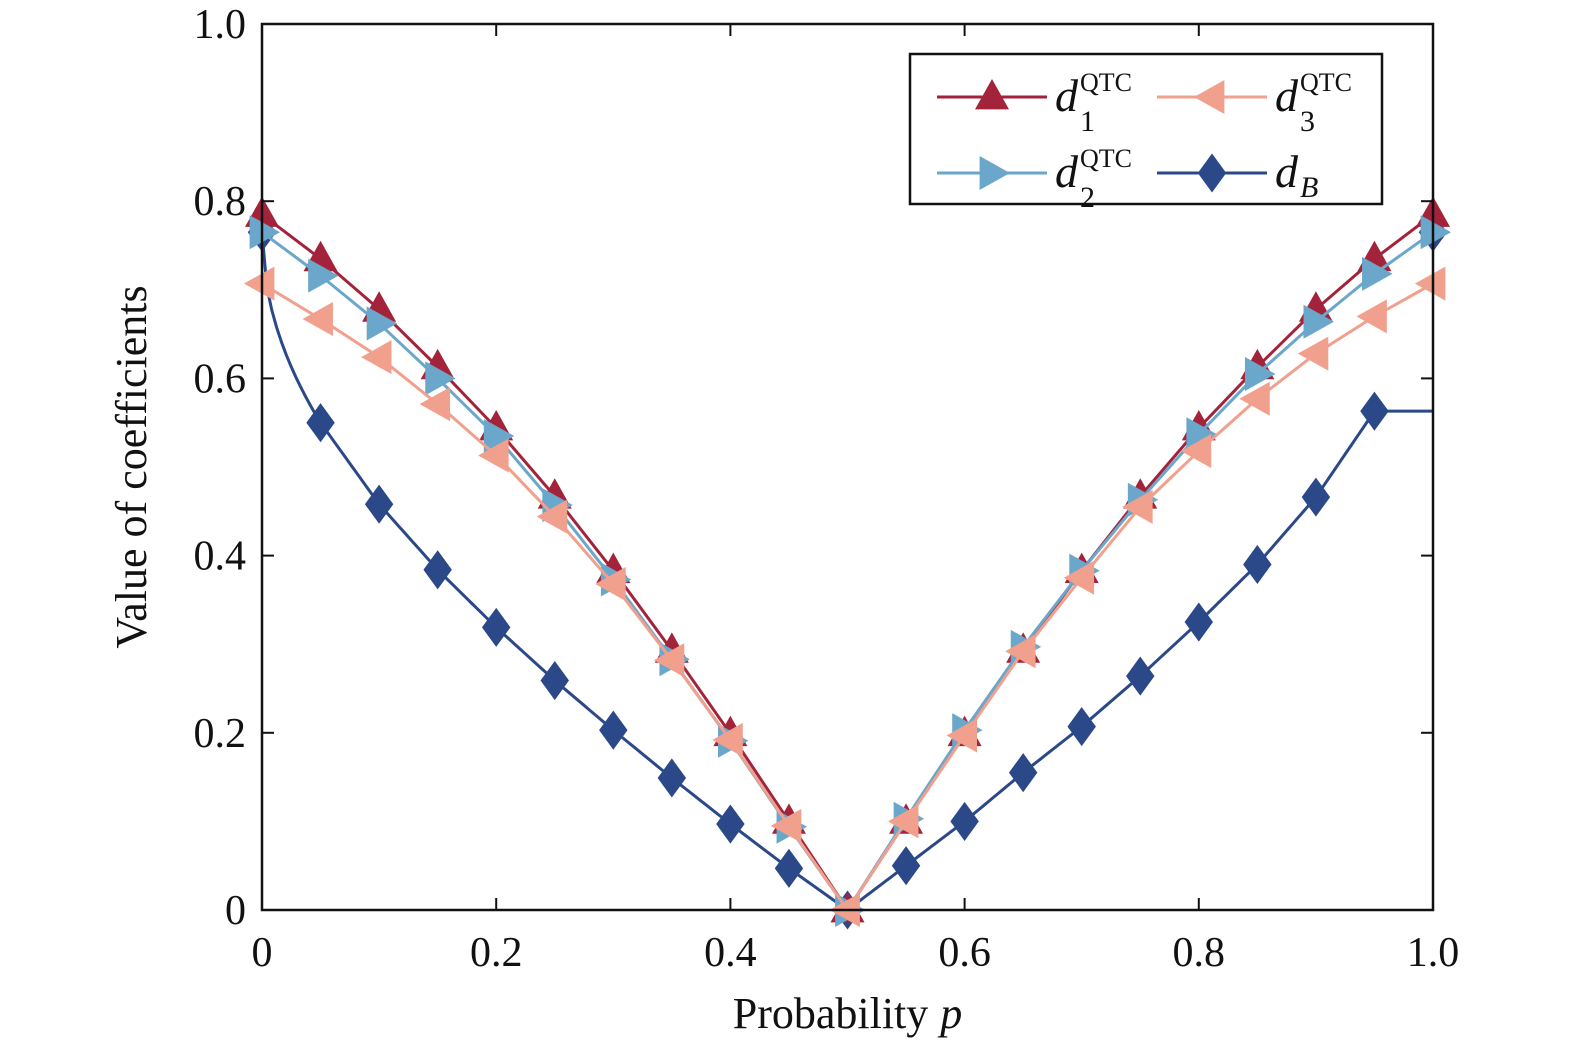 The height and width of the screenshot is (1048, 1575). I want to click on legend-label: dQTC 3, so click(1313, 103).